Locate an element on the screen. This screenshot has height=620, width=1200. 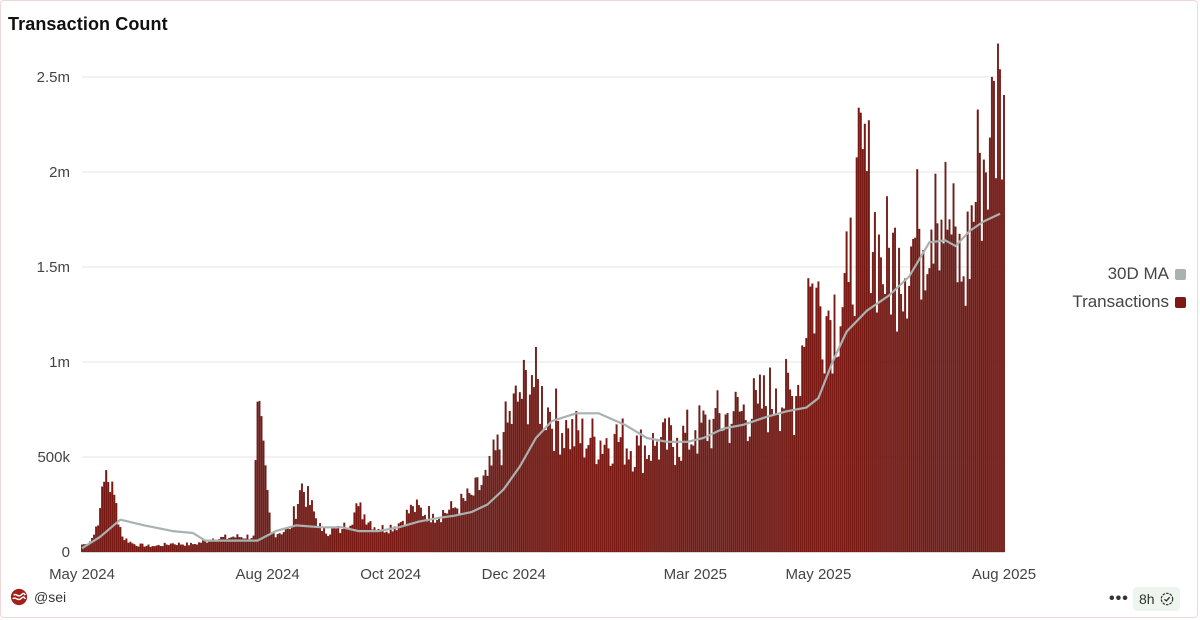
more-options-button: ••• is located at coordinates (1119, 599).